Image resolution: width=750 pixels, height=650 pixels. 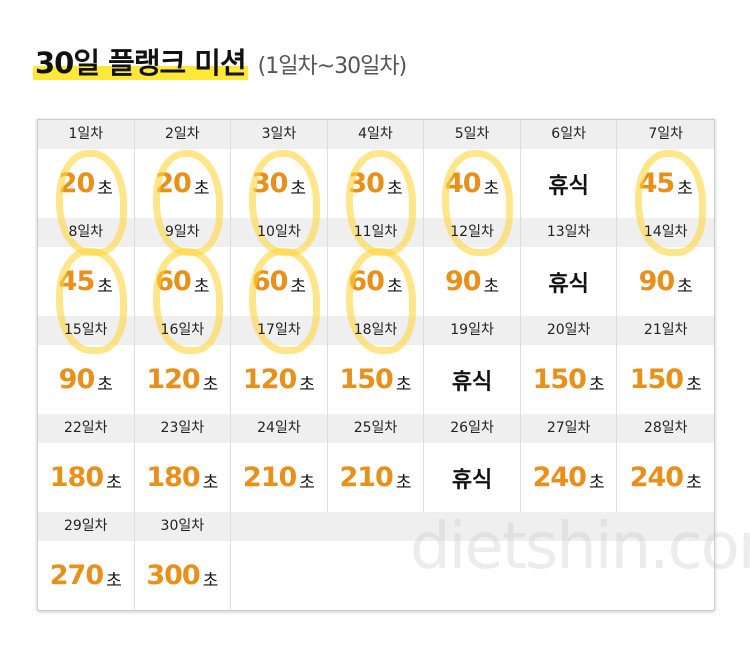 I want to click on day-cell: 23일차 180 초, so click(x=183, y=463).